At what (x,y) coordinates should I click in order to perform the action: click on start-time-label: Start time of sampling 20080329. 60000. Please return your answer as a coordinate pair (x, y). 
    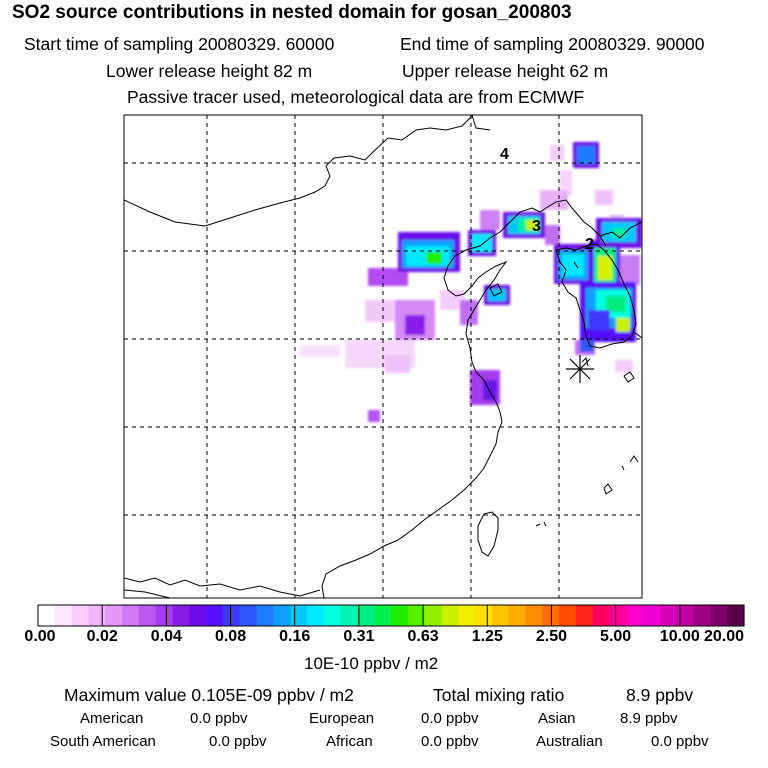
    Looking at the image, I should click on (179, 44).